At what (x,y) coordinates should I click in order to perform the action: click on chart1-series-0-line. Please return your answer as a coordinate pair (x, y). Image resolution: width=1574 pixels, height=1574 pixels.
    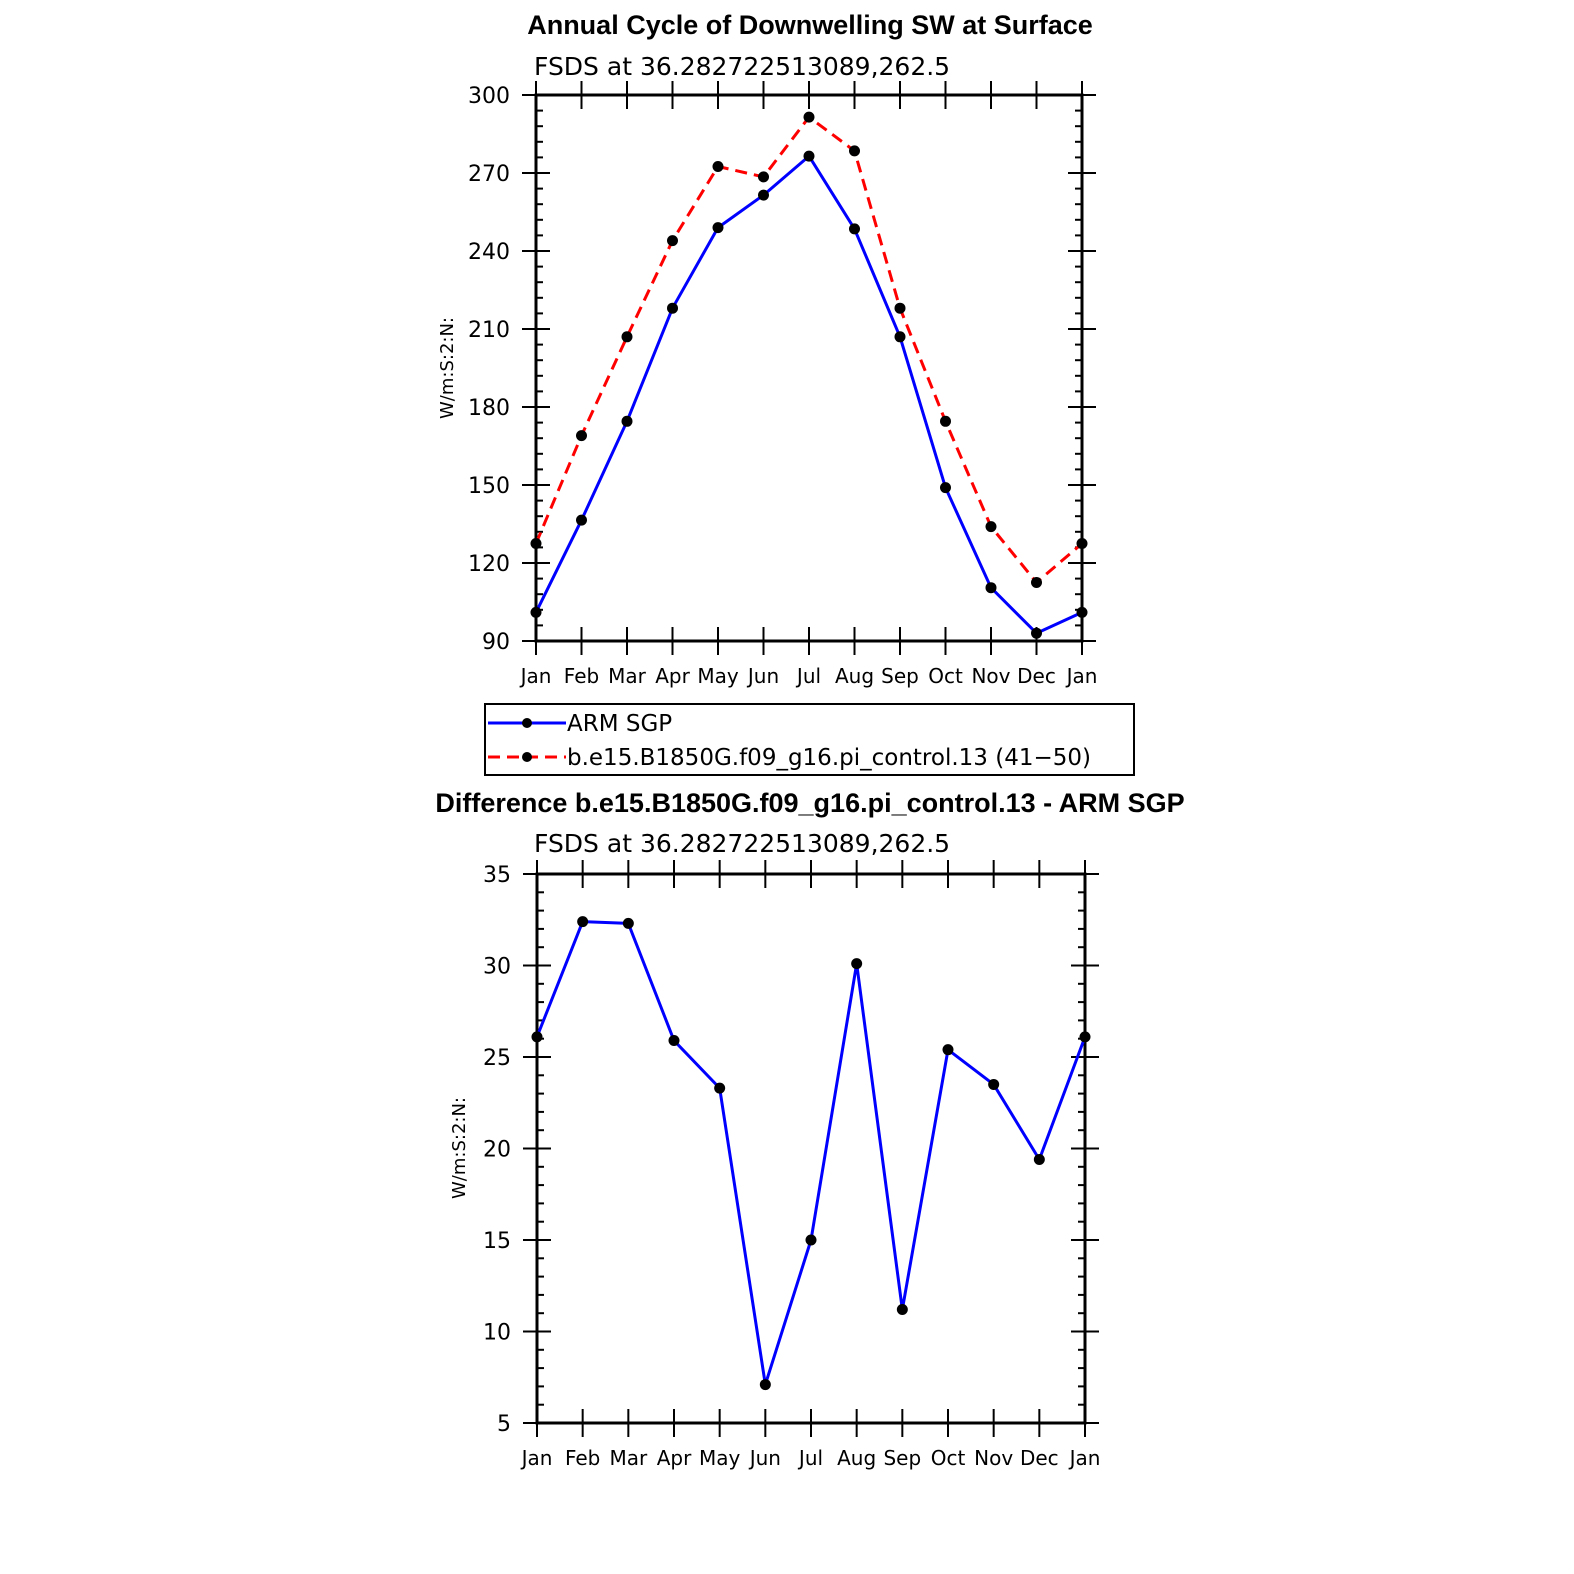
    Looking at the image, I should click on (808, 394).